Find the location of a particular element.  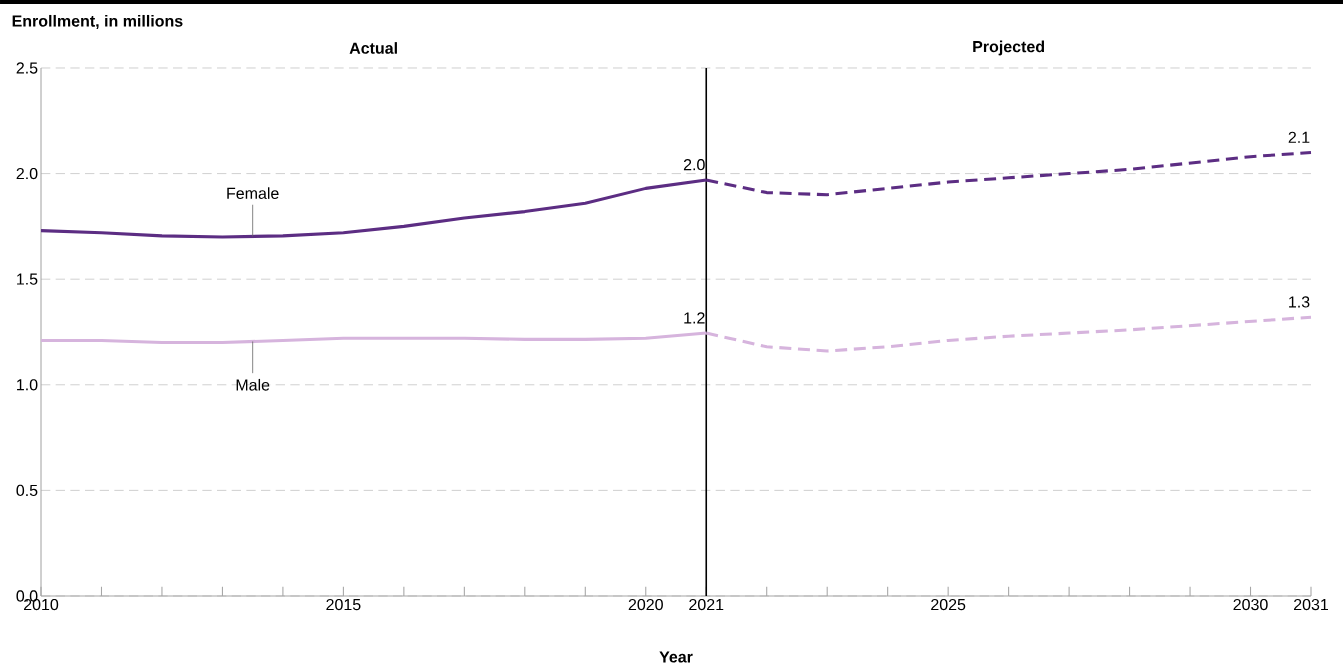

y-tick-label: 1.0 is located at coordinates (27, 385).